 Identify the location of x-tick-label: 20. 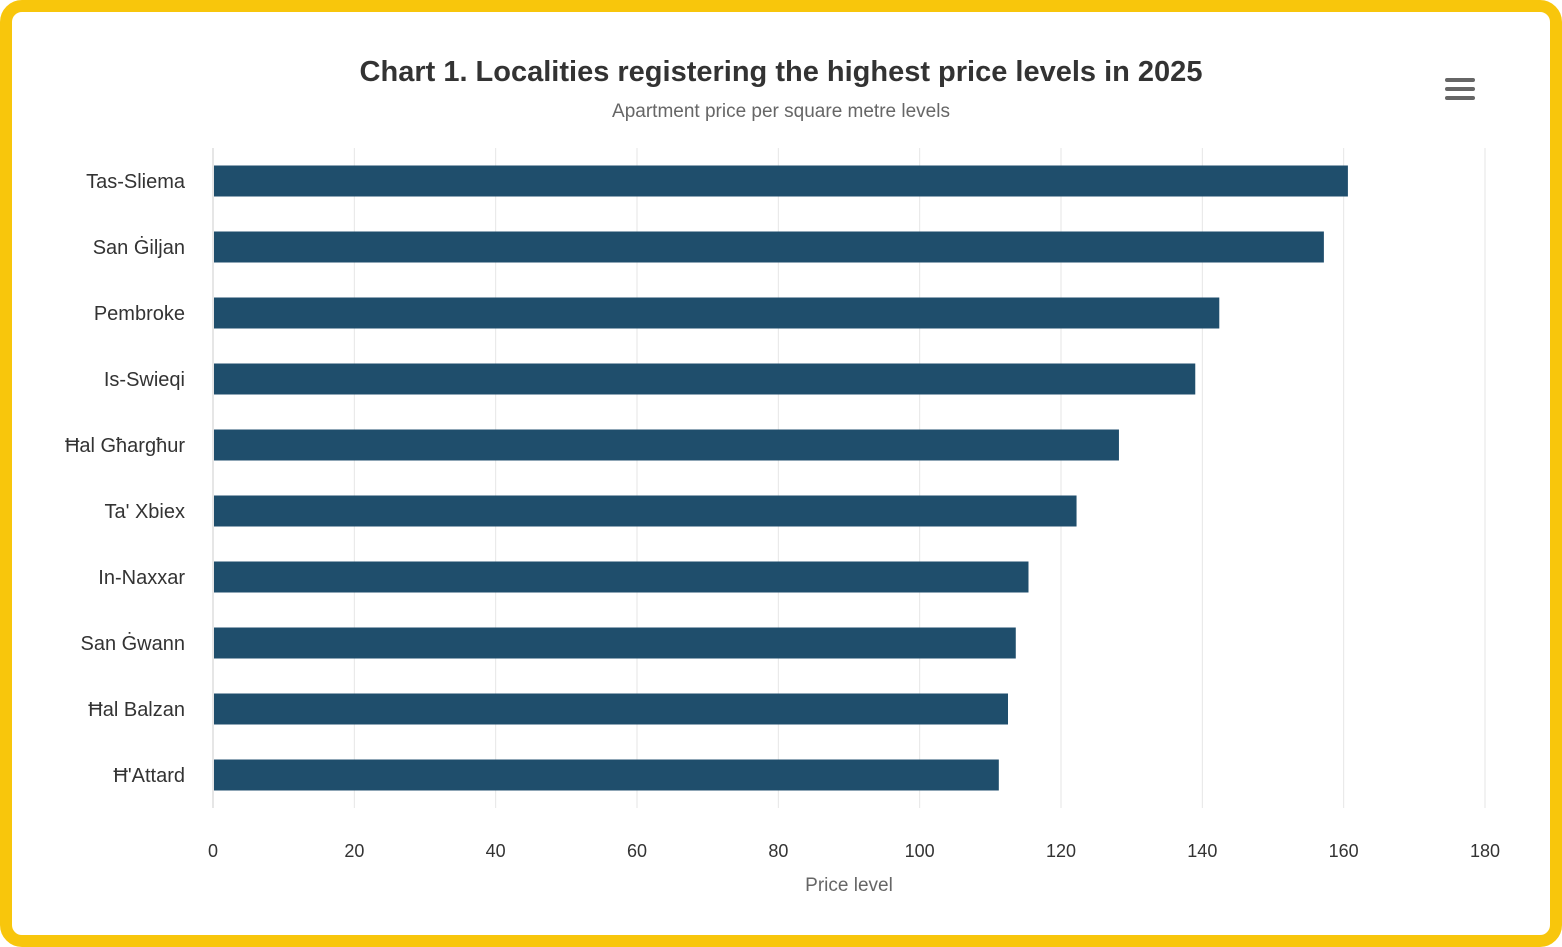
(354, 851).